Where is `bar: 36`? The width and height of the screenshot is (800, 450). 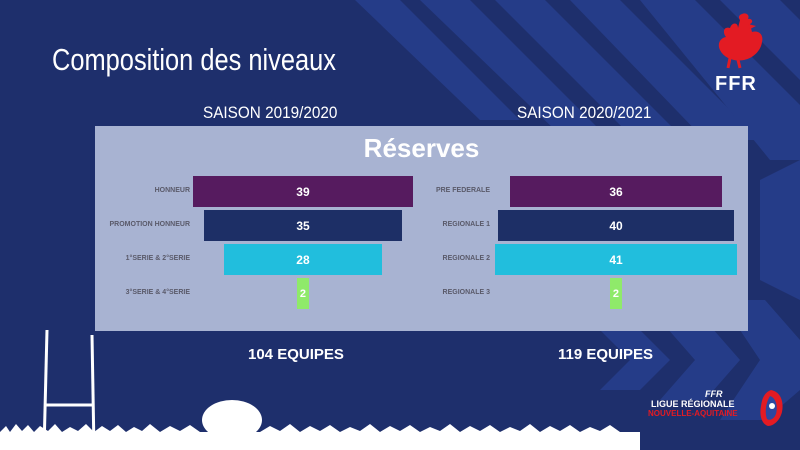
bar: 36 is located at coordinates (616, 191).